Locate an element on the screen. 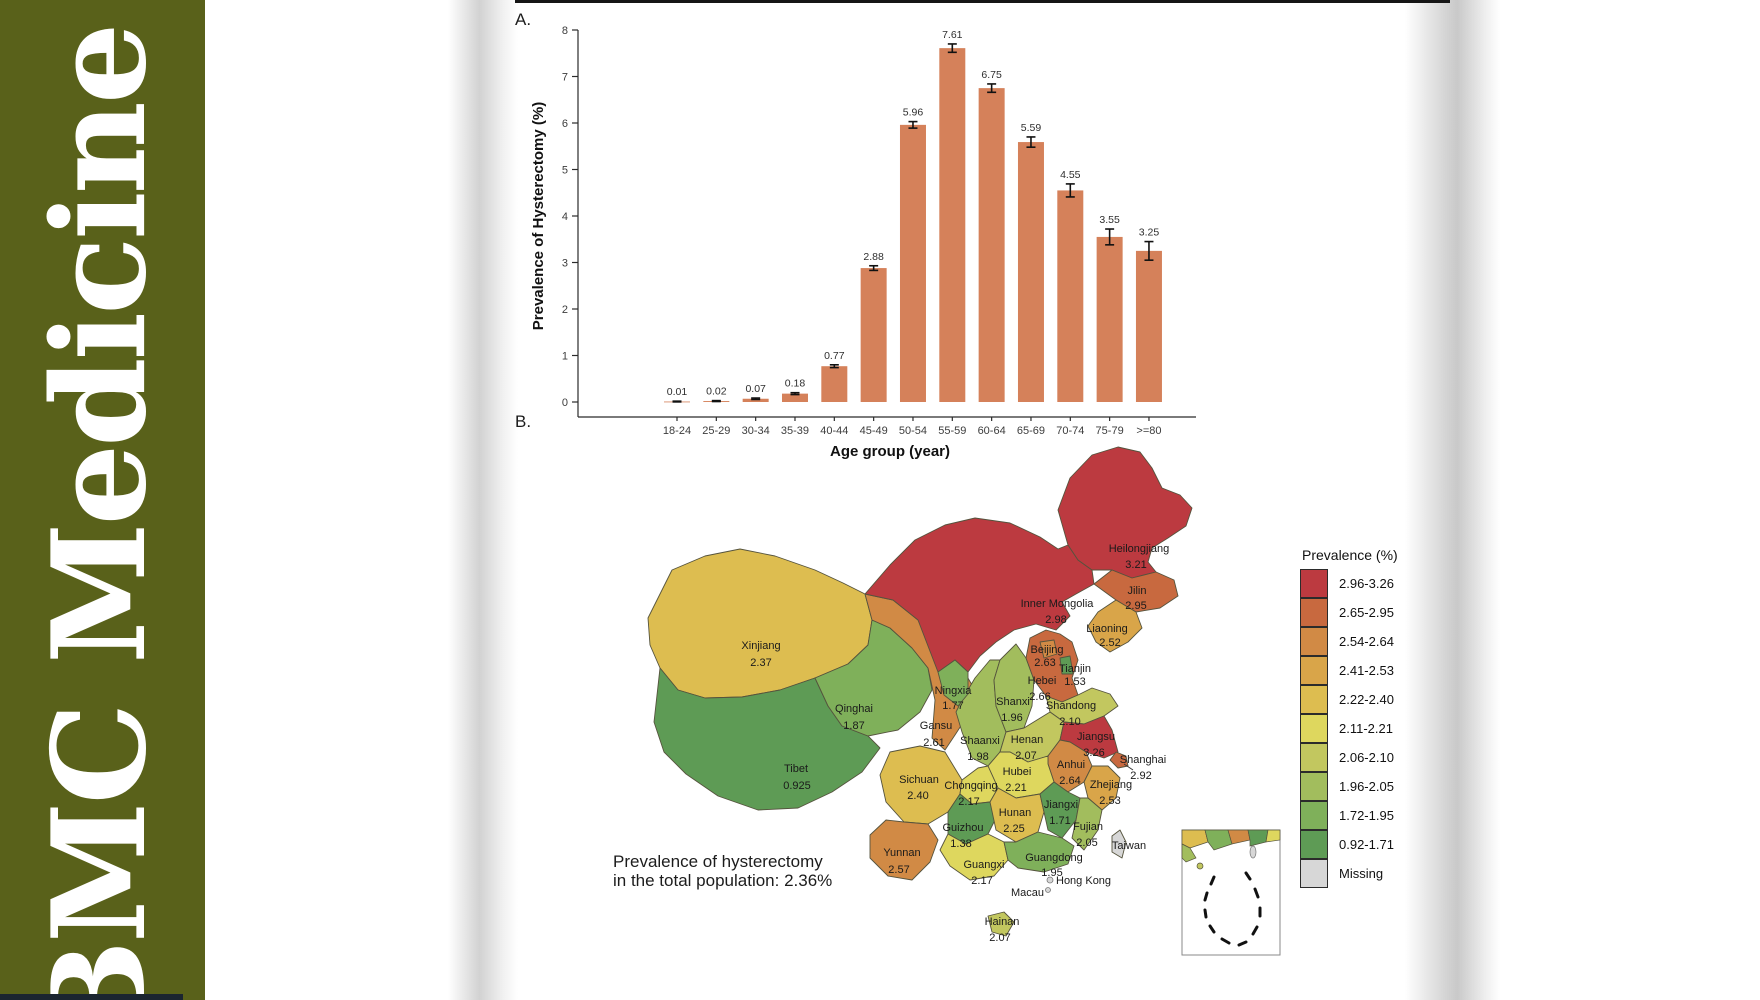  y-tick-label: 1 is located at coordinates (565, 357).